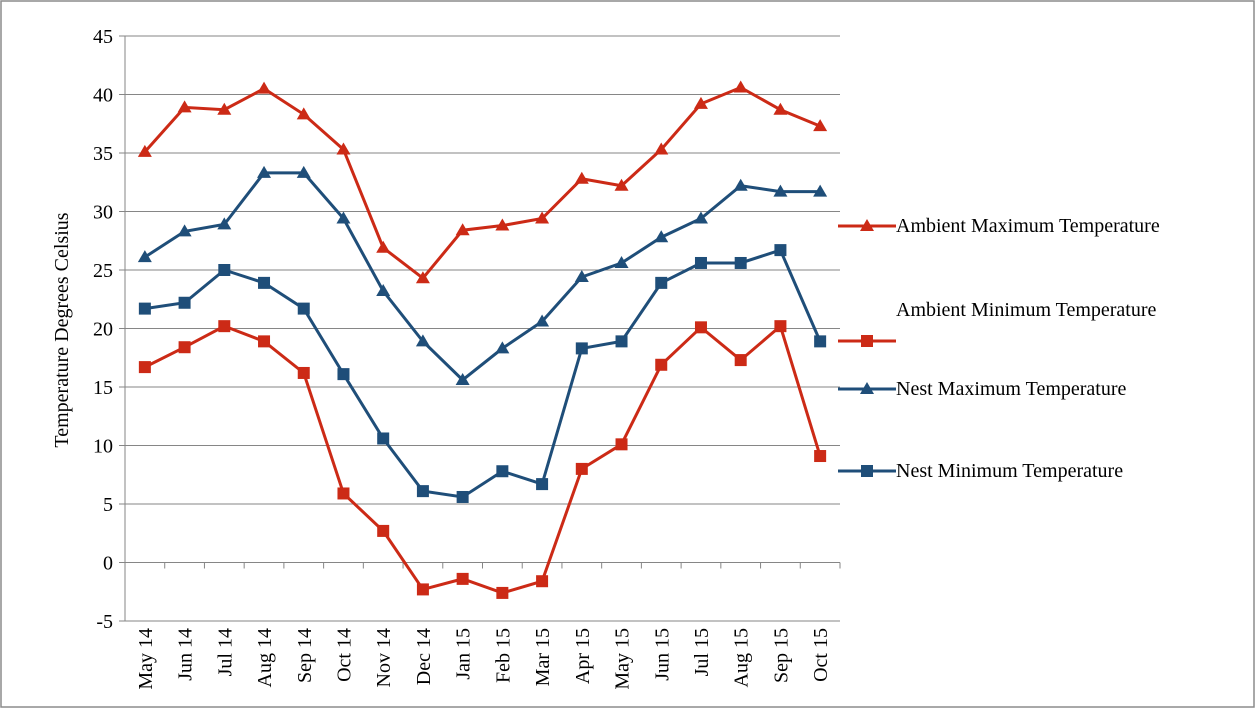  Describe the element at coordinates (583, 656) in the screenshot. I see `x-tick-label: Apr 15` at that location.